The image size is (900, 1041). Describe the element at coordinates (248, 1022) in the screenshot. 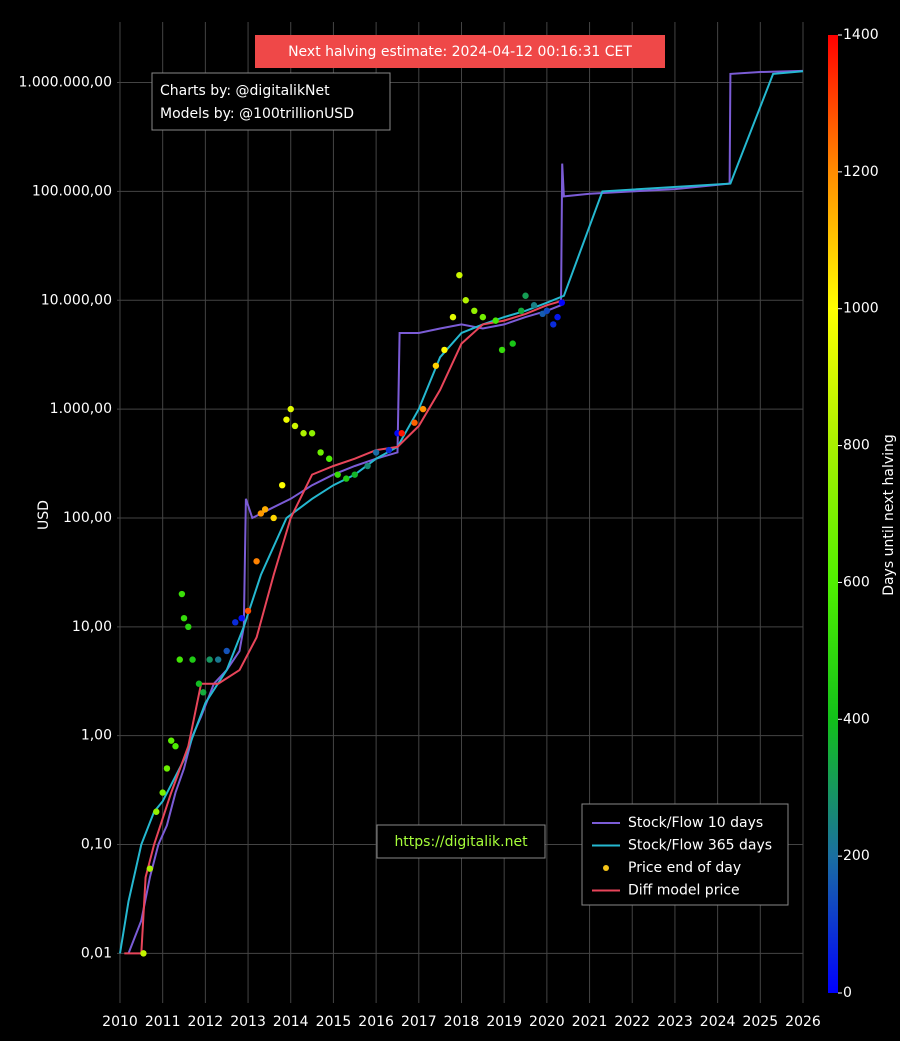

I see `x-tick-label: 2013` at that location.